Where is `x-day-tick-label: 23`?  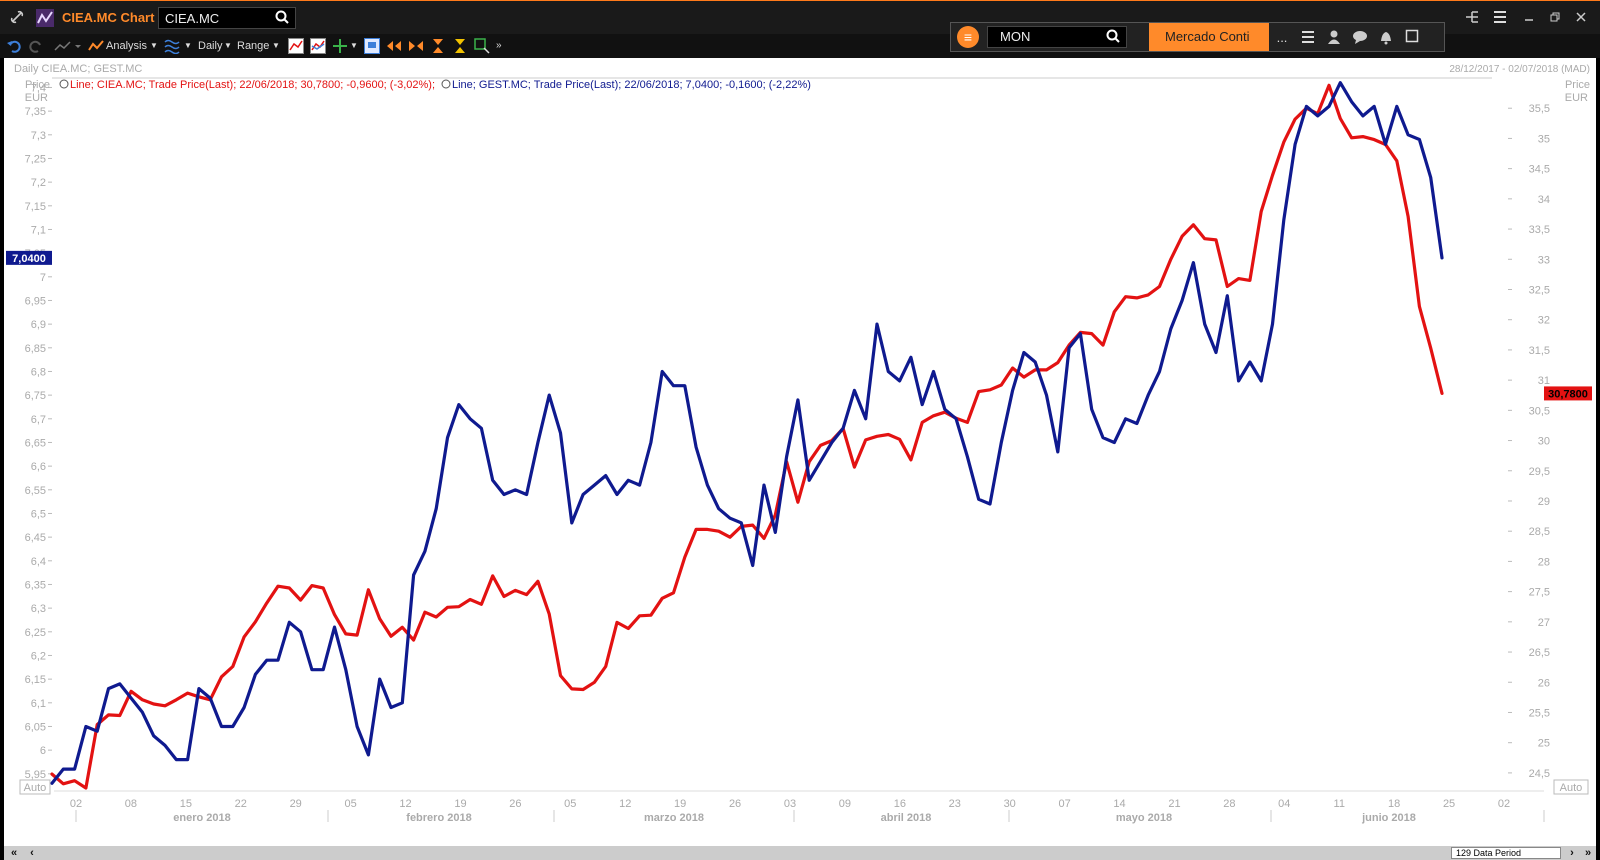
x-day-tick-label: 23 is located at coordinates (955, 804).